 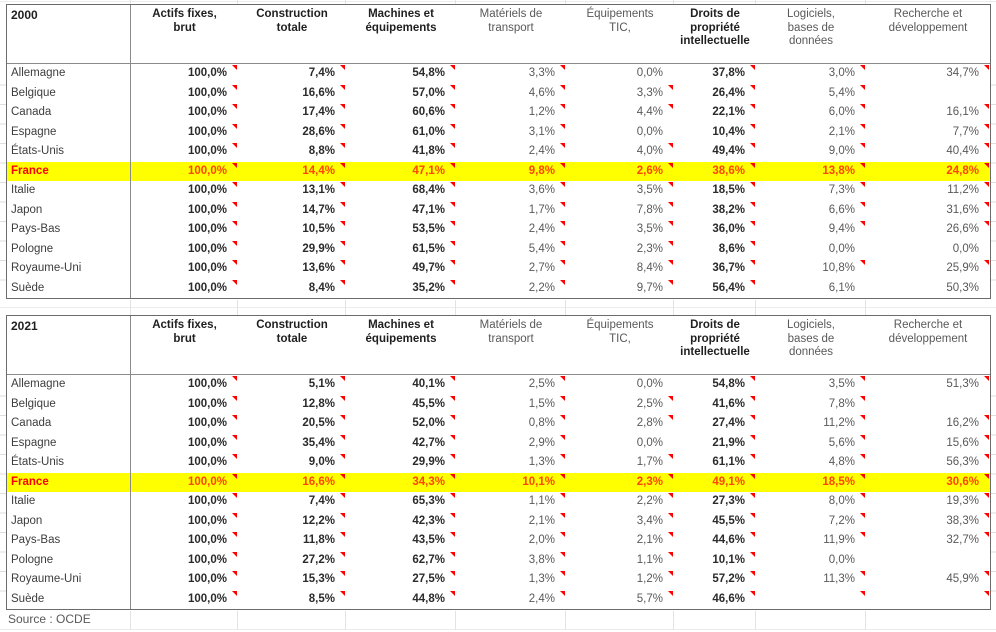 I want to click on country-cell: États-Unis, so click(x=69, y=152).